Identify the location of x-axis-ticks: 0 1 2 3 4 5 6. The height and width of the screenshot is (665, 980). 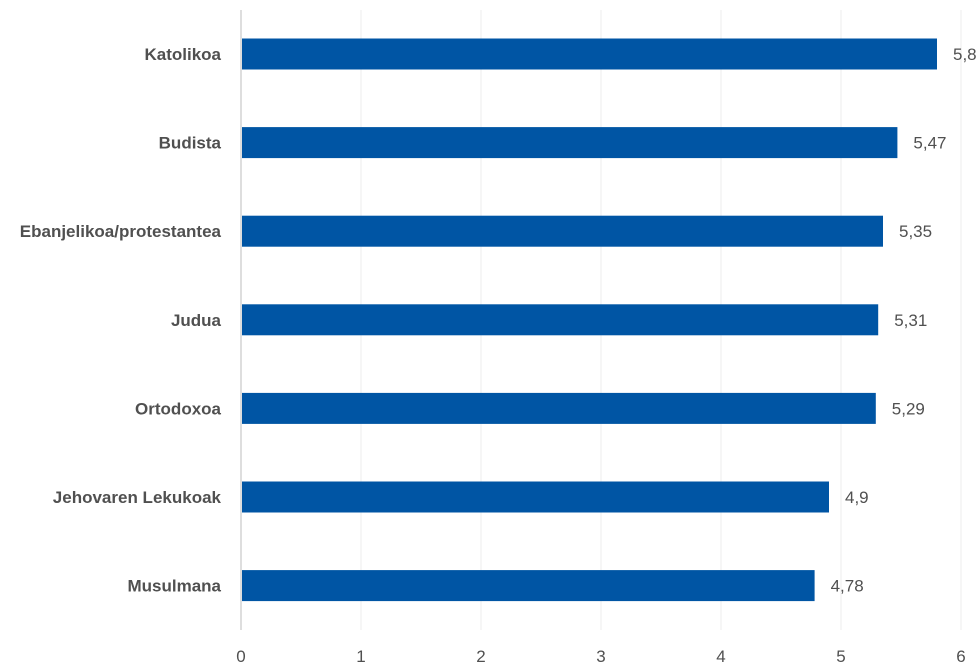
(600, 656).